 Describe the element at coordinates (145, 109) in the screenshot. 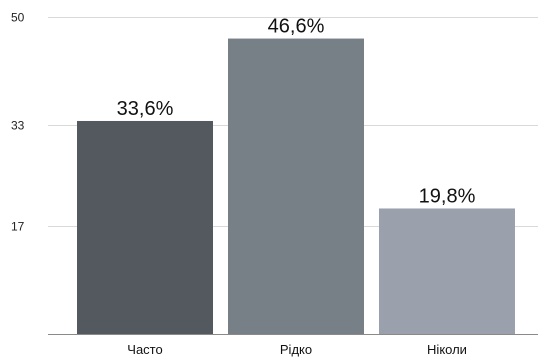

I see `data-label: 33,6%` at that location.